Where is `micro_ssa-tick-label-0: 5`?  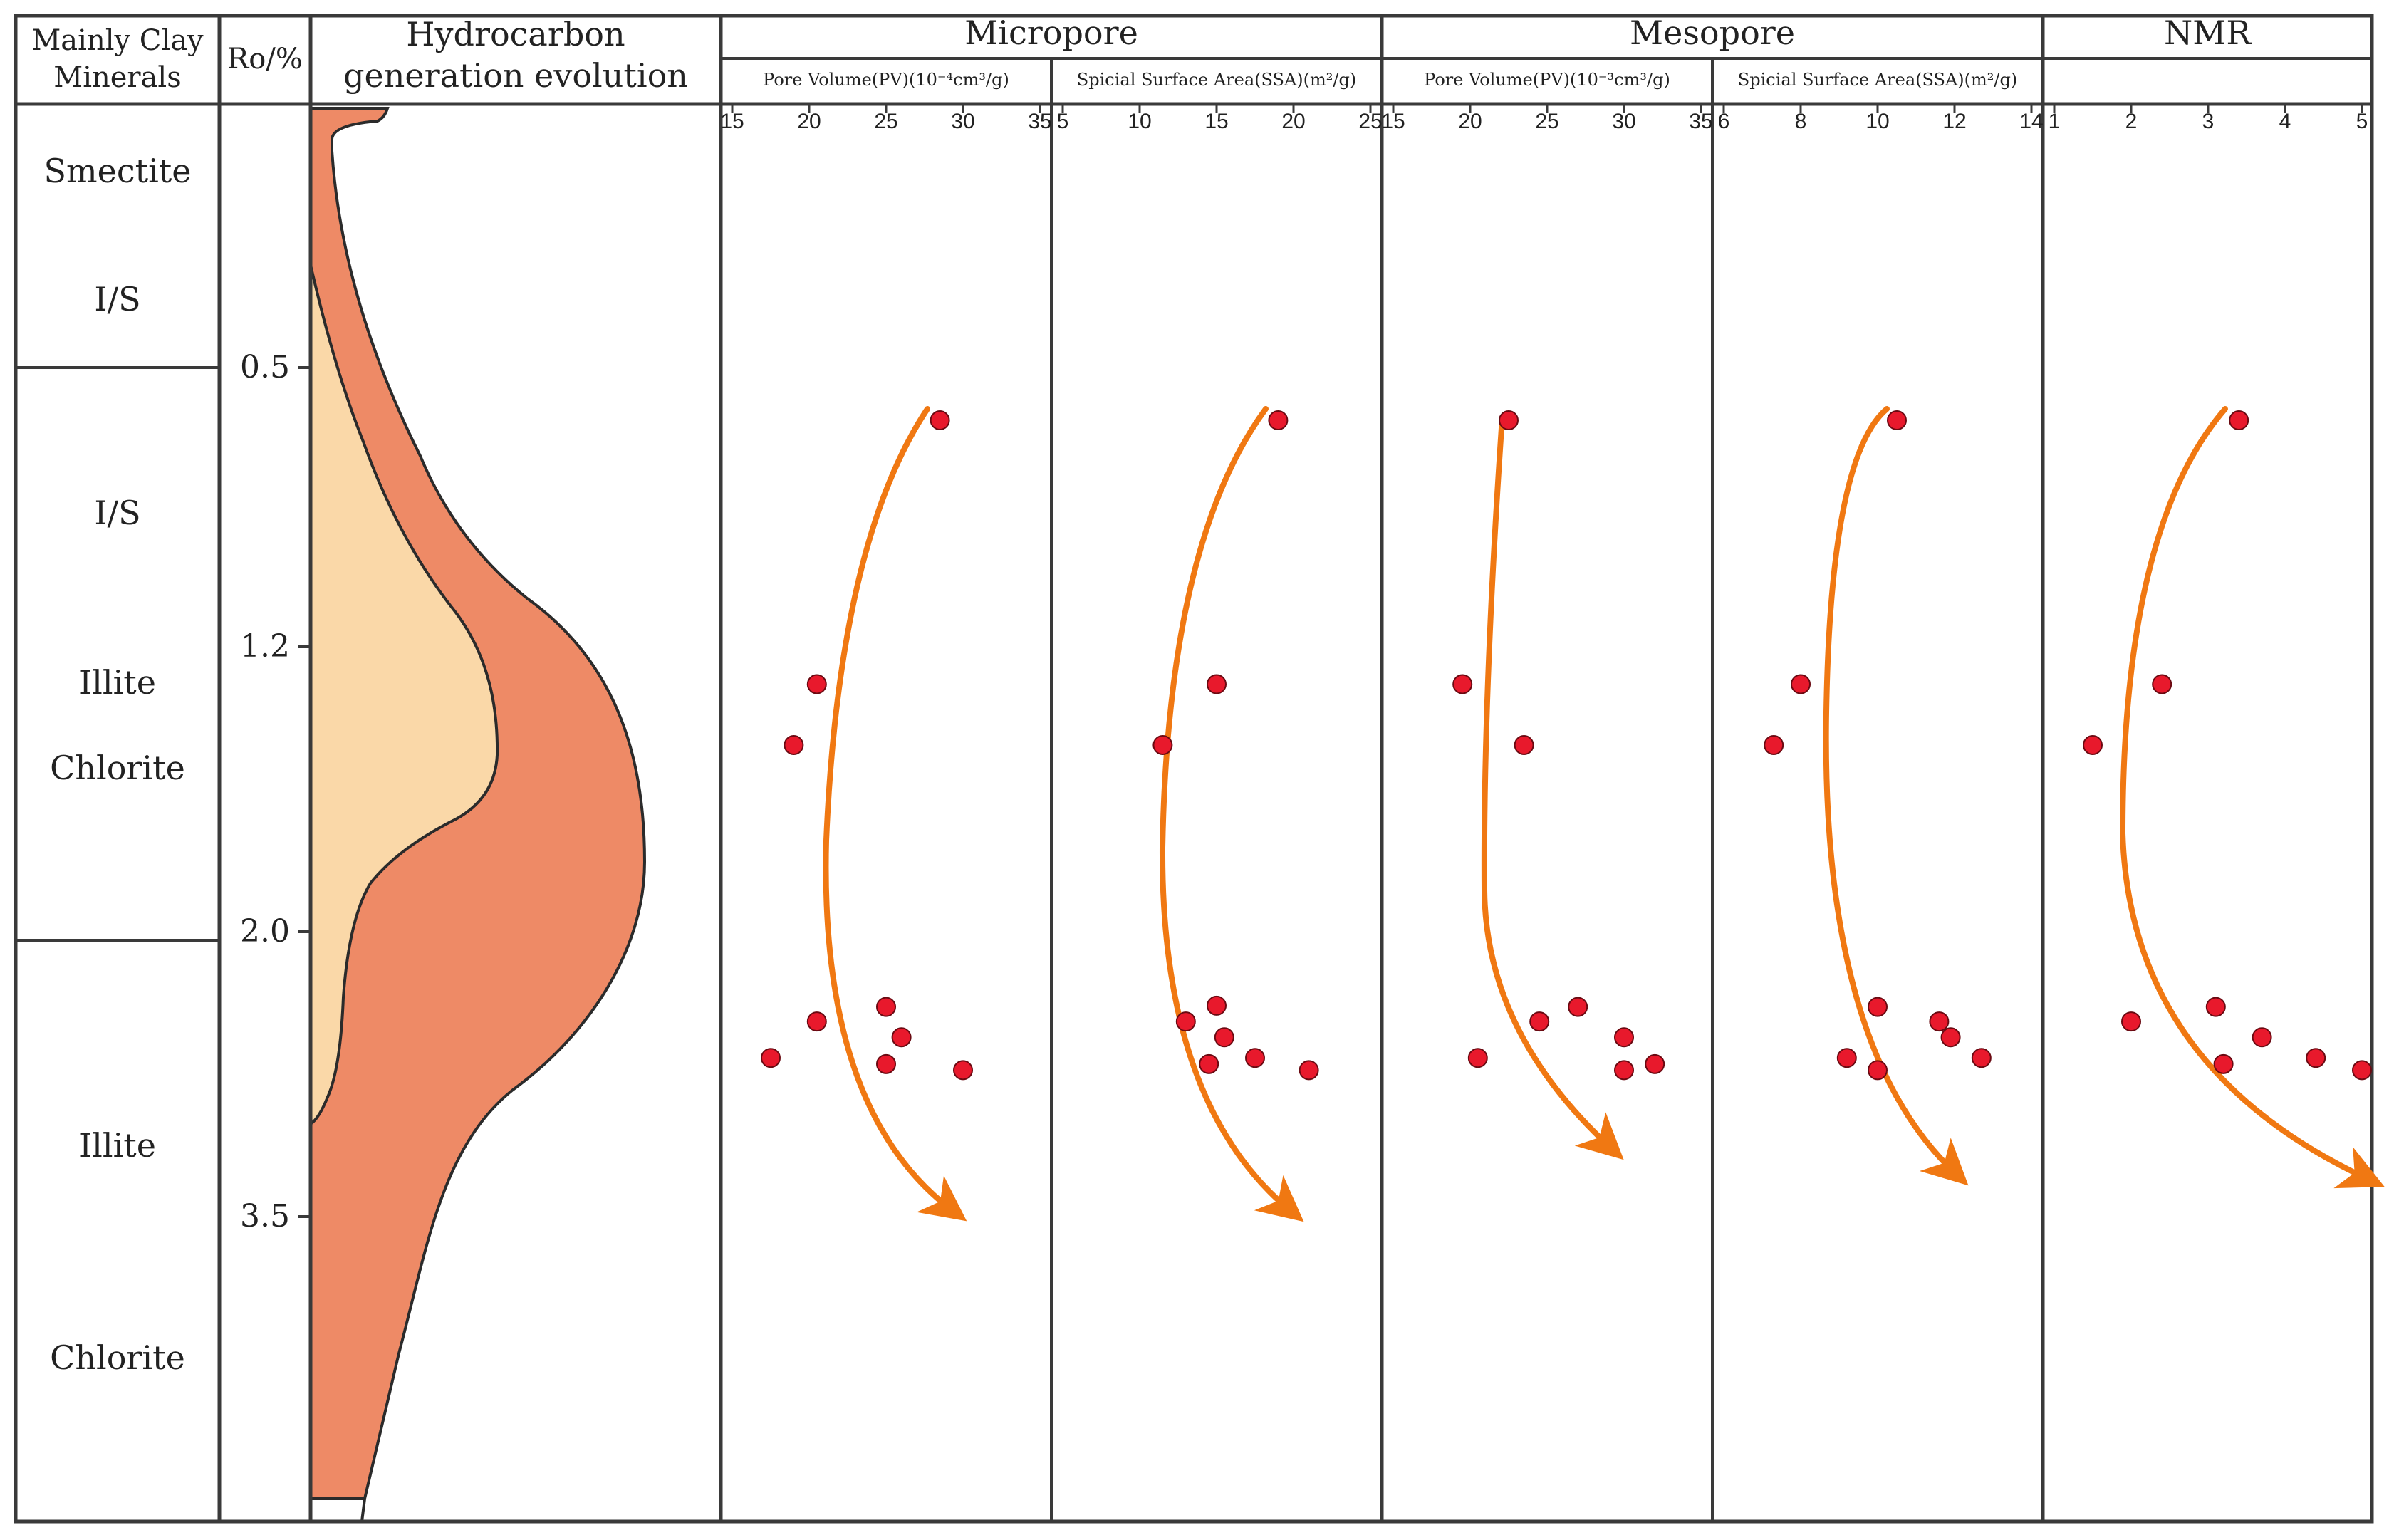 micro_ssa-tick-label-0: 5 is located at coordinates (1063, 122).